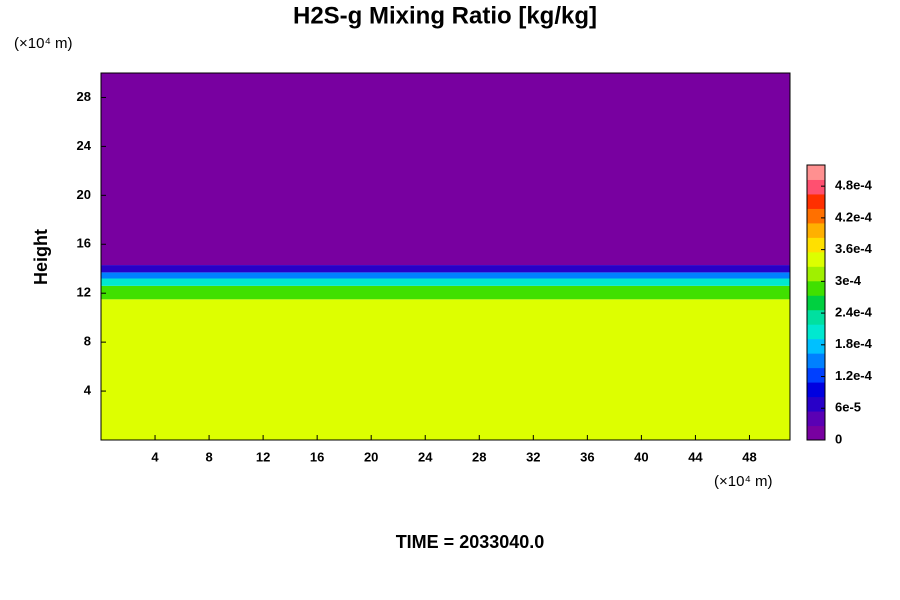  What do you see at coordinates (854, 216) in the screenshot?
I see `colorbar-tick-label: 4.2e-4` at bounding box center [854, 216].